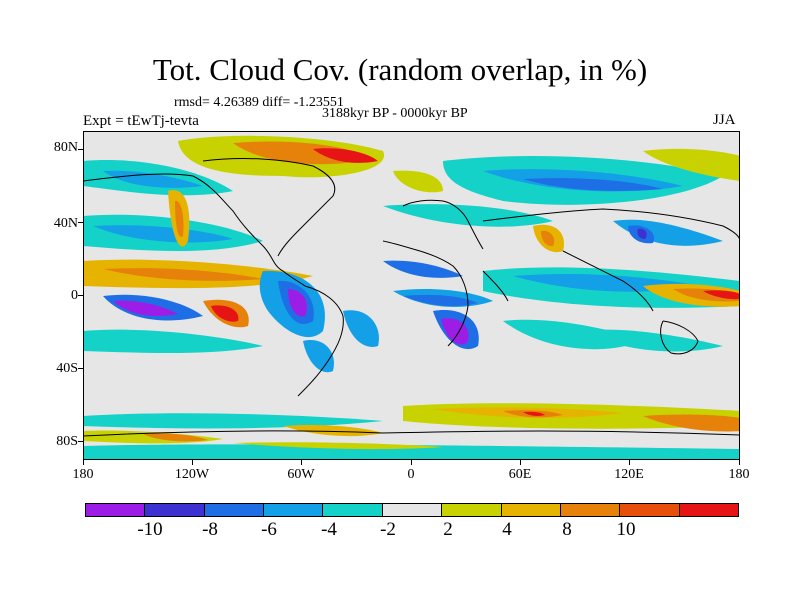  What do you see at coordinates (65, 223) in the screenshot?
I see `lat-label-40n: 40N` at bounding box center [65, 223].